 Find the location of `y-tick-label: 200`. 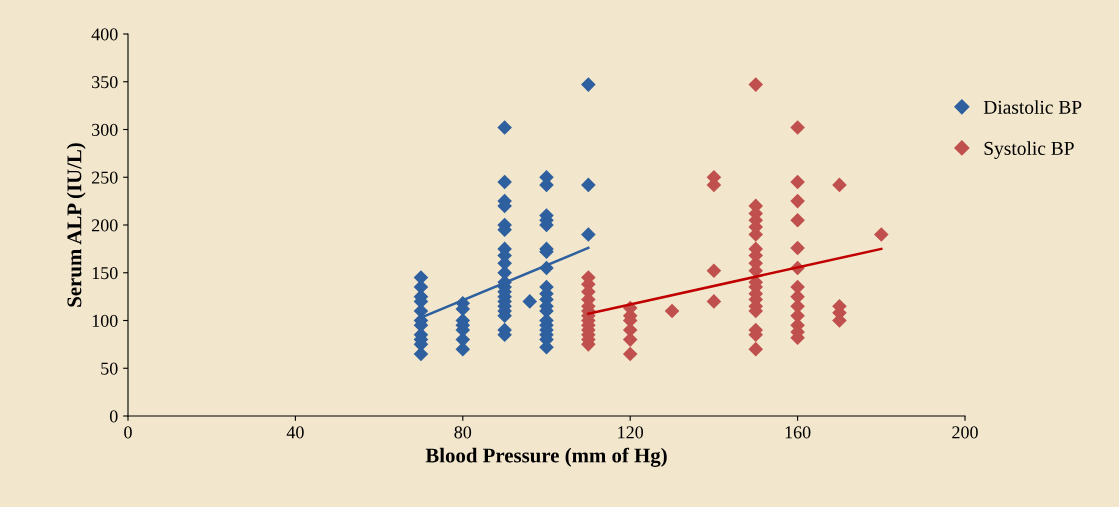

y-tick-label: 200 is located at coordinates (104, 225).